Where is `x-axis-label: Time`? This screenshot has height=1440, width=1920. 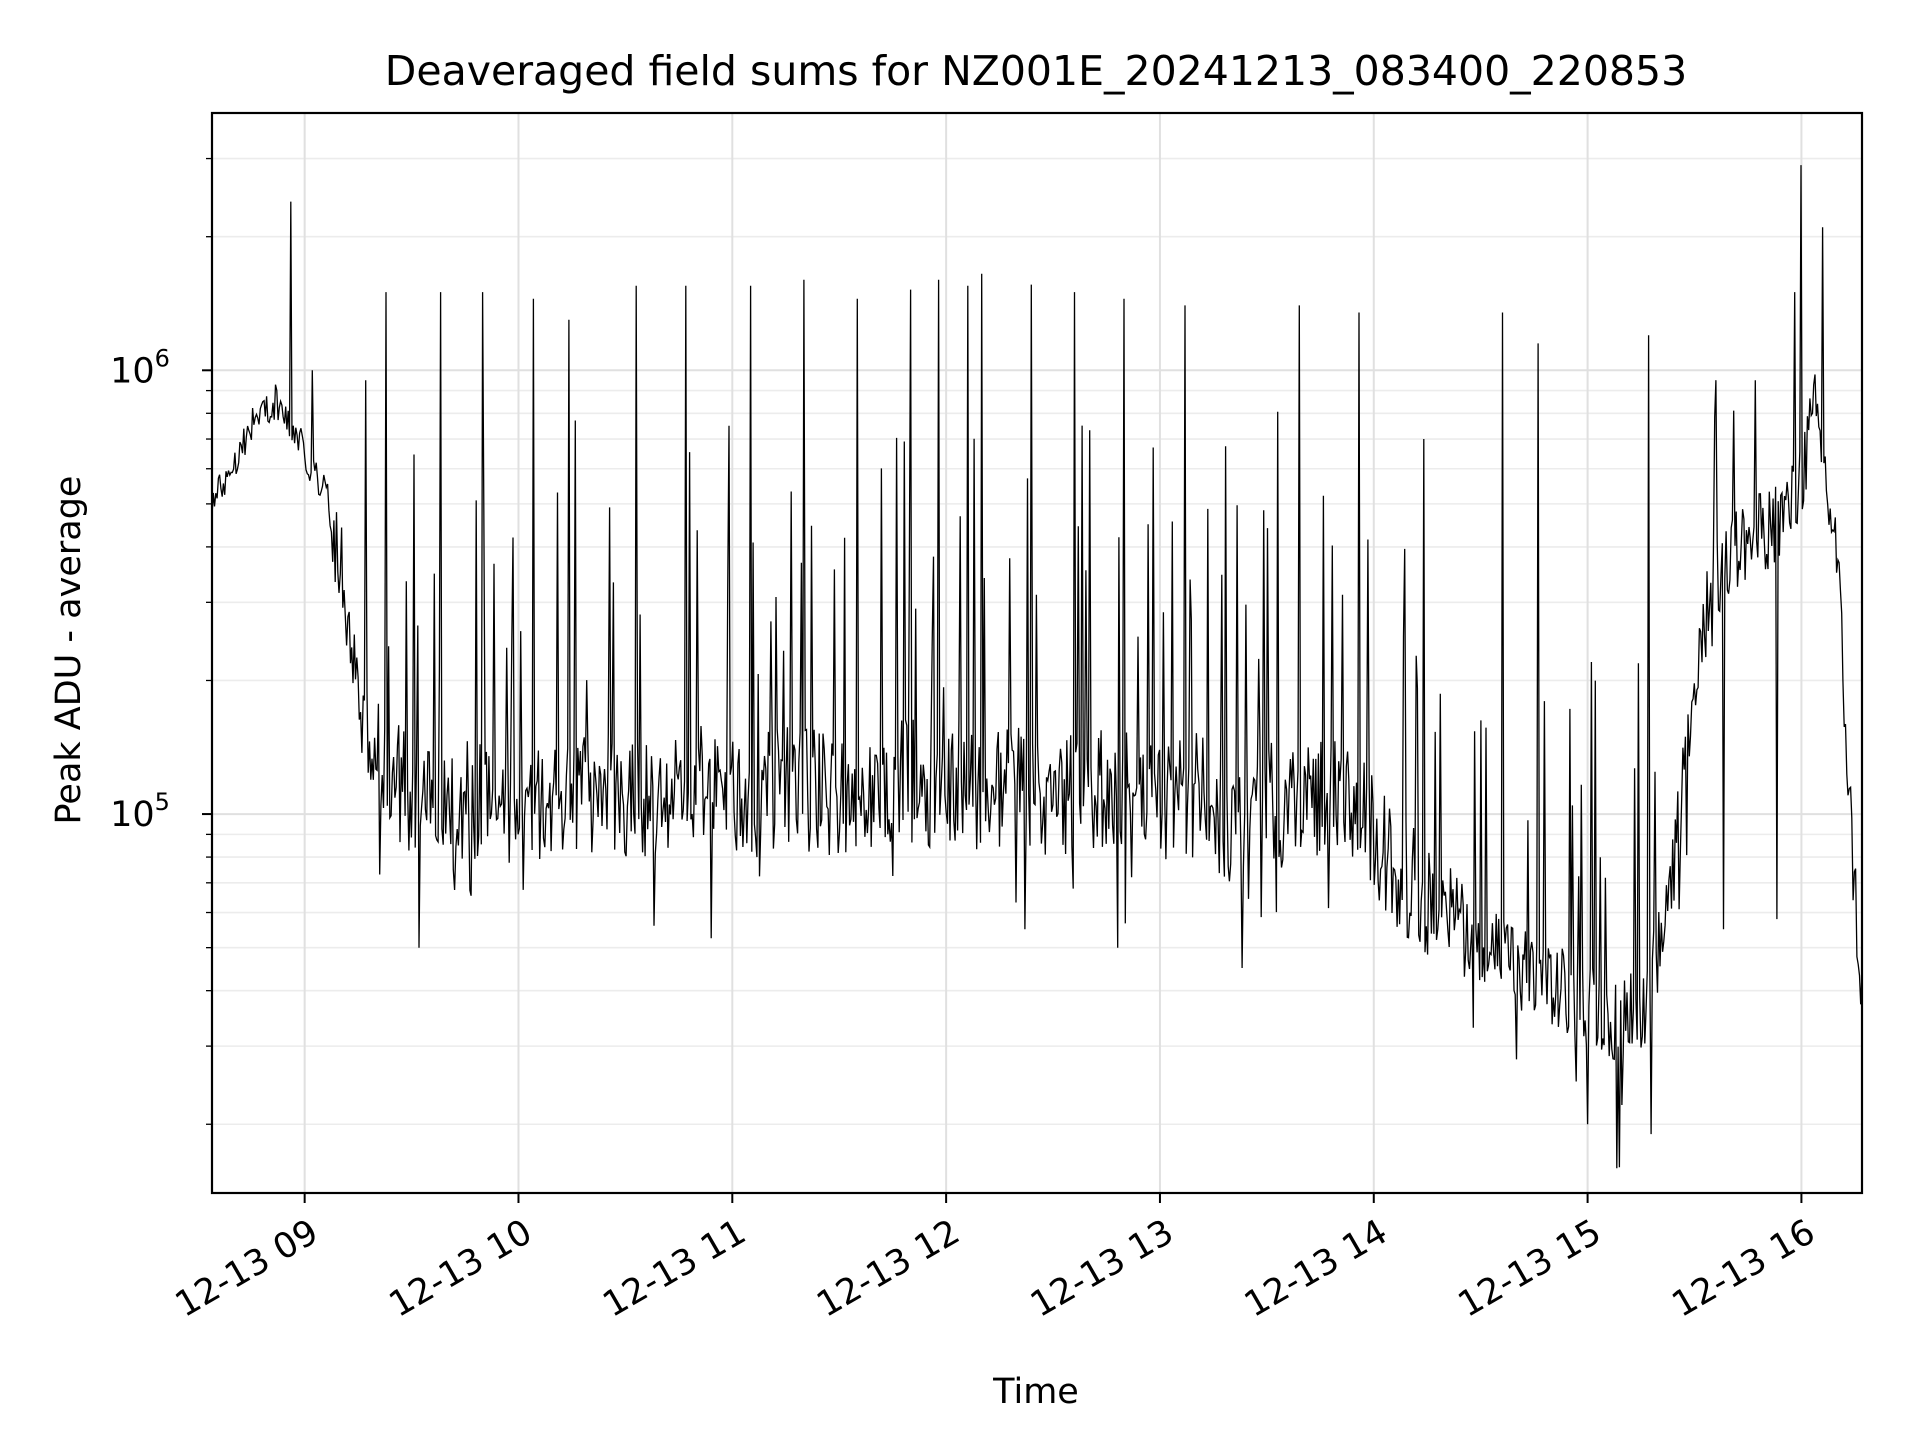
x-axis-label: Time is located at coordinates (1035, 1392).